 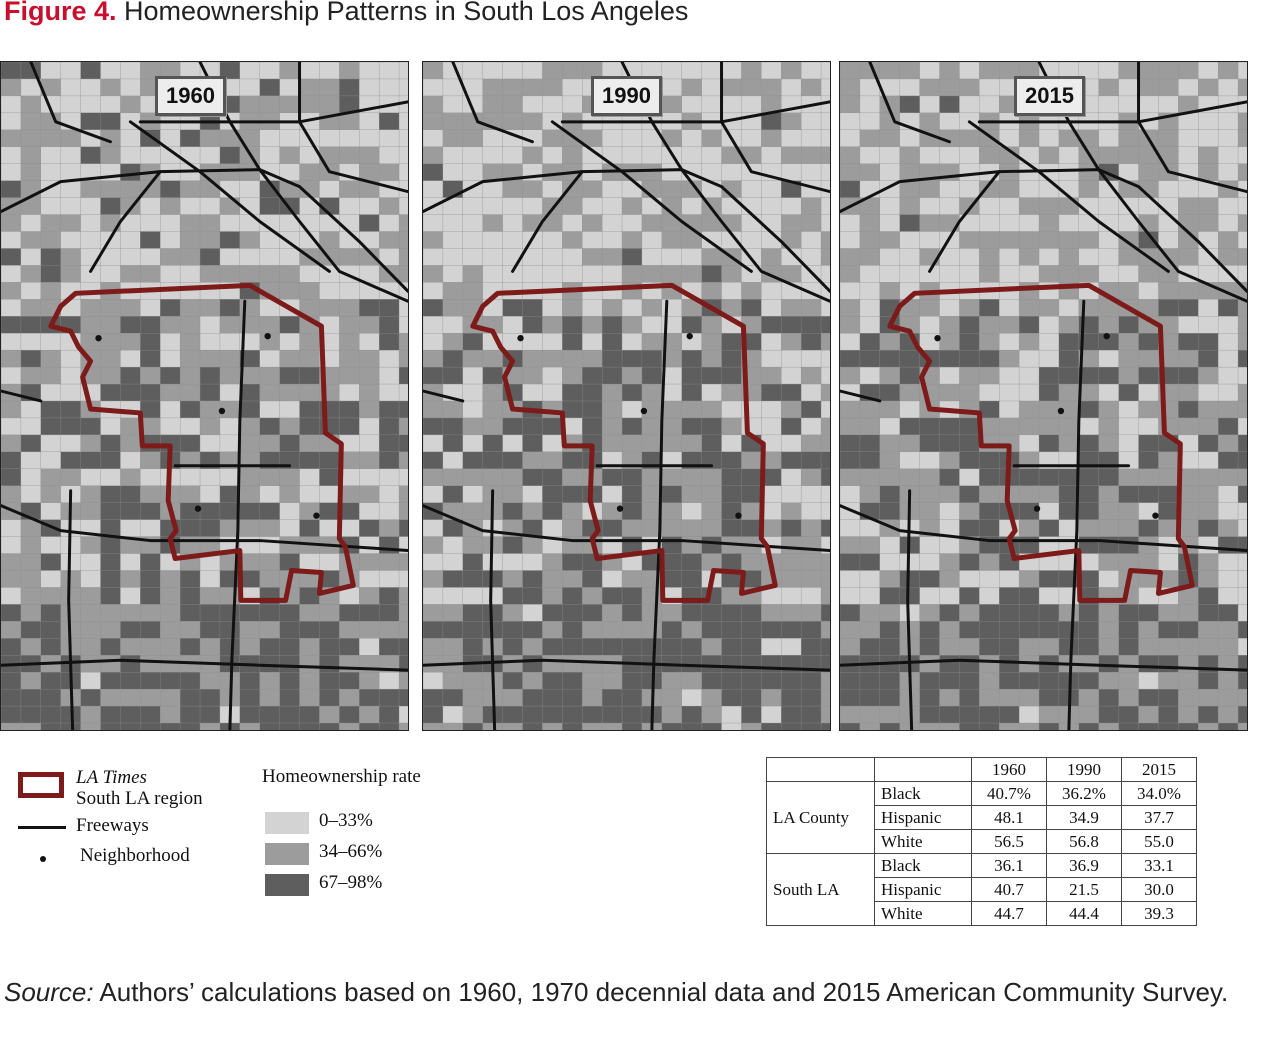 What do you see at coordinates (1159, 913) in the screenshot?
I see `table-value: 39.3` at bounding box center [1159, 913].